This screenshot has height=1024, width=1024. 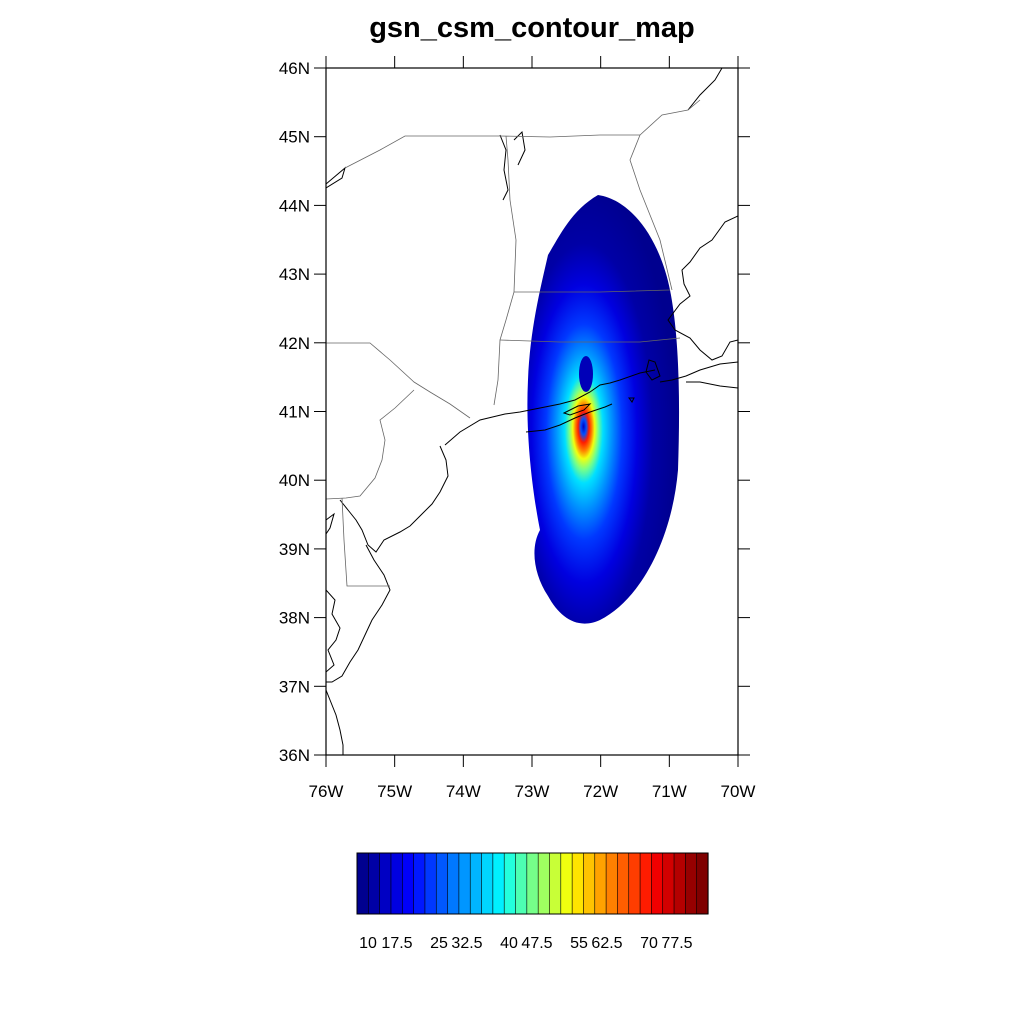 I want to click on cyclone-eye, so click(x=586, y=374).